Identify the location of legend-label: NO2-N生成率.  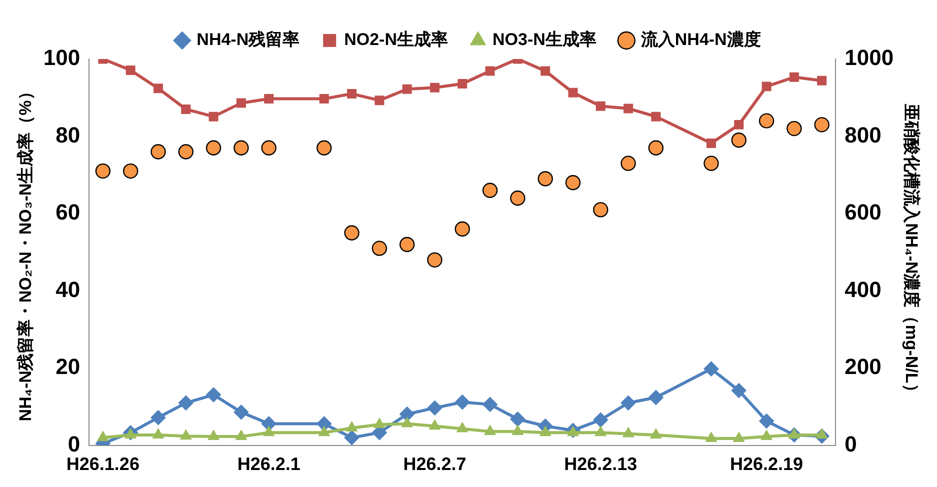
(396, 40).